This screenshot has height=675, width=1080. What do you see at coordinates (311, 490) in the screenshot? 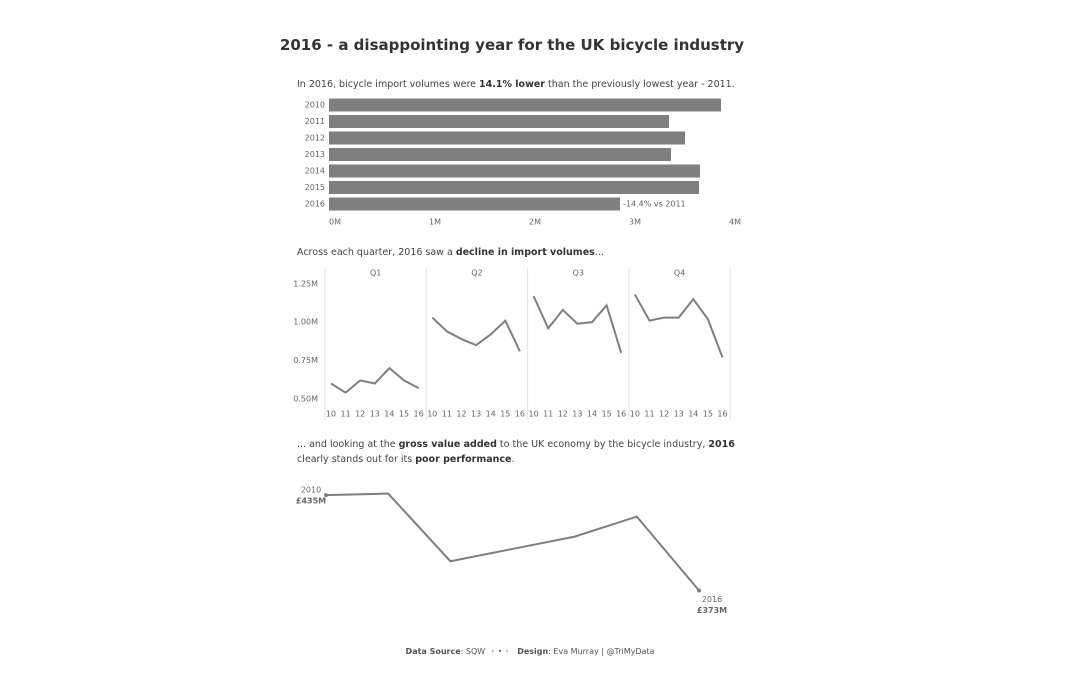
I see `point-label: 2010` at bounding box center [311, 490].